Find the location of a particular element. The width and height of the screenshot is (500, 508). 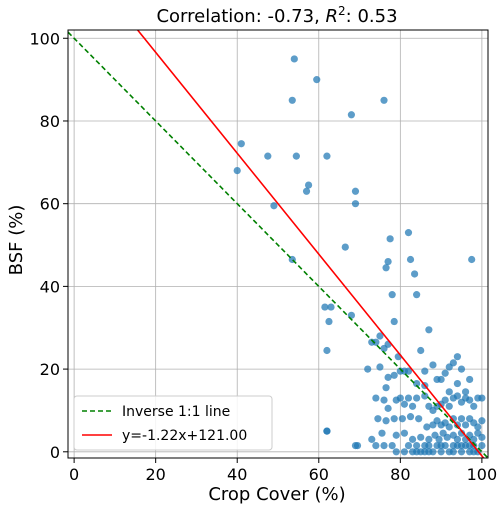

chart-title: Correlation: -0.73, R2: 0.53 is located at coordinates (276, 15).